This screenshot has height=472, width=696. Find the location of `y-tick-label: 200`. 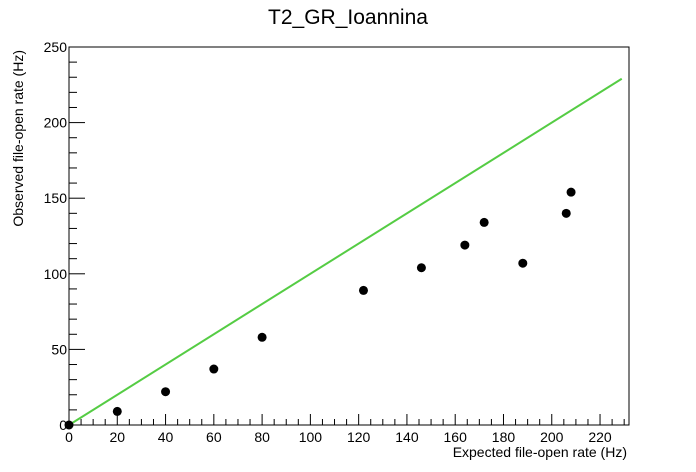

y-tick-label: 200 is located at coordinates (56, 123).